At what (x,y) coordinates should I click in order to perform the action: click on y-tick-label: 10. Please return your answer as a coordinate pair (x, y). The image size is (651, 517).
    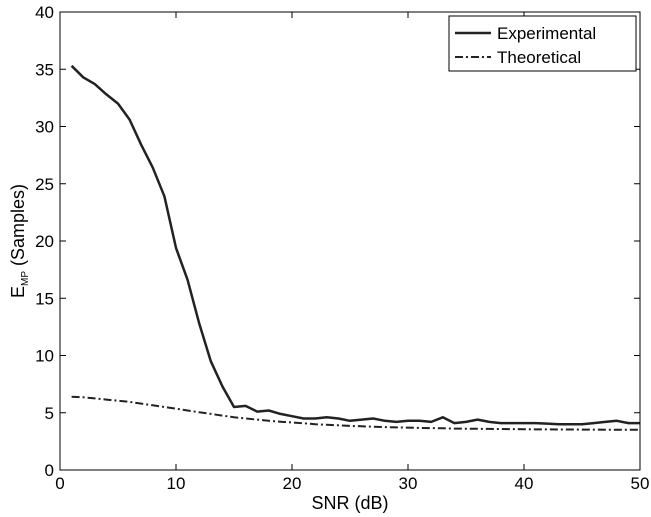
    Looking at the image, I should click on (44, 356).